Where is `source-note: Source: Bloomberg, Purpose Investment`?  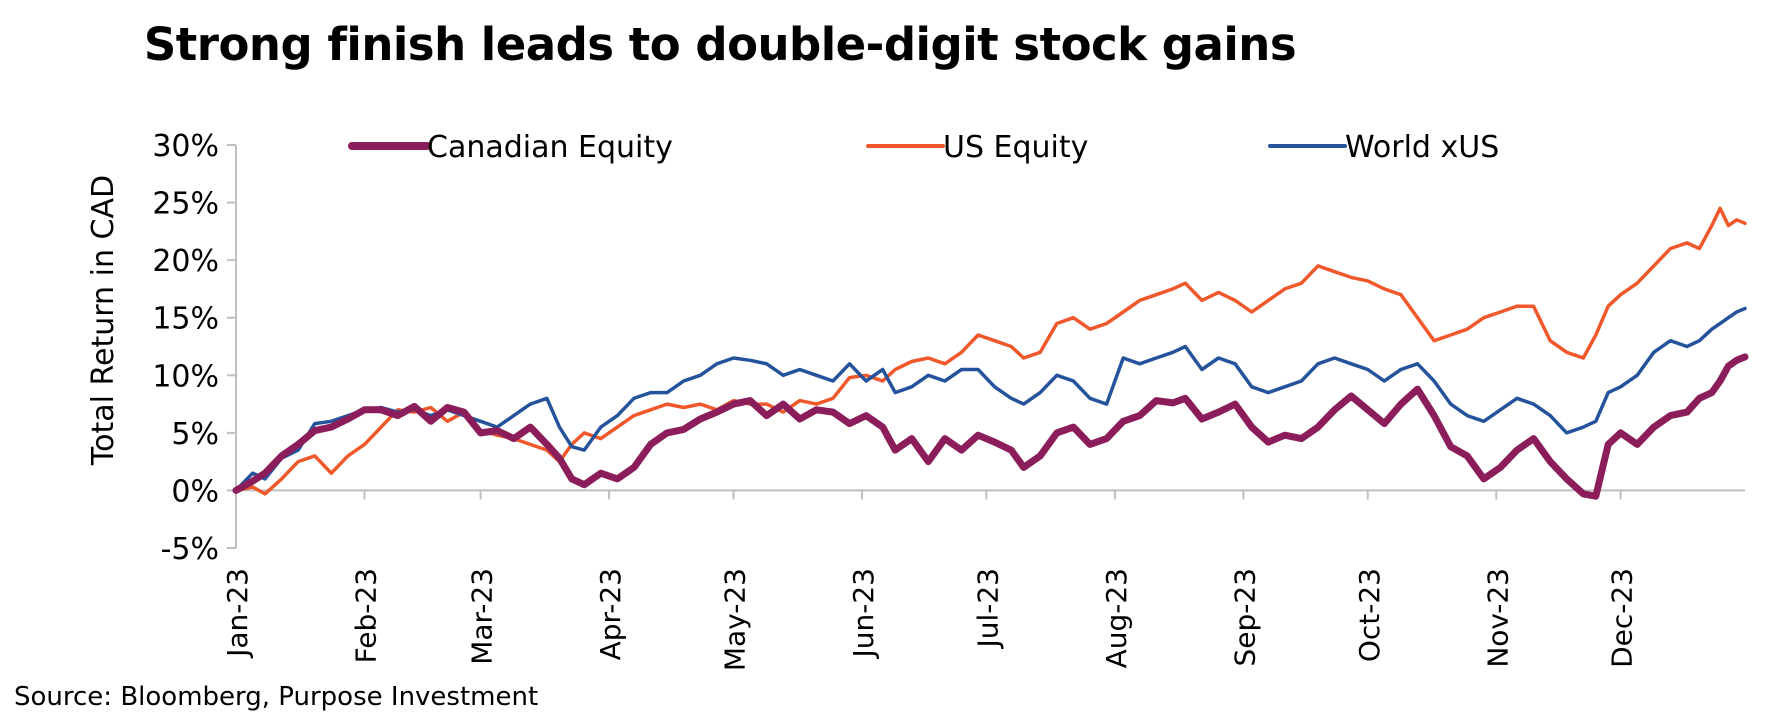 source-note: Source: Bloomberg, Purpose Investment is located at coordinates (276, 697).